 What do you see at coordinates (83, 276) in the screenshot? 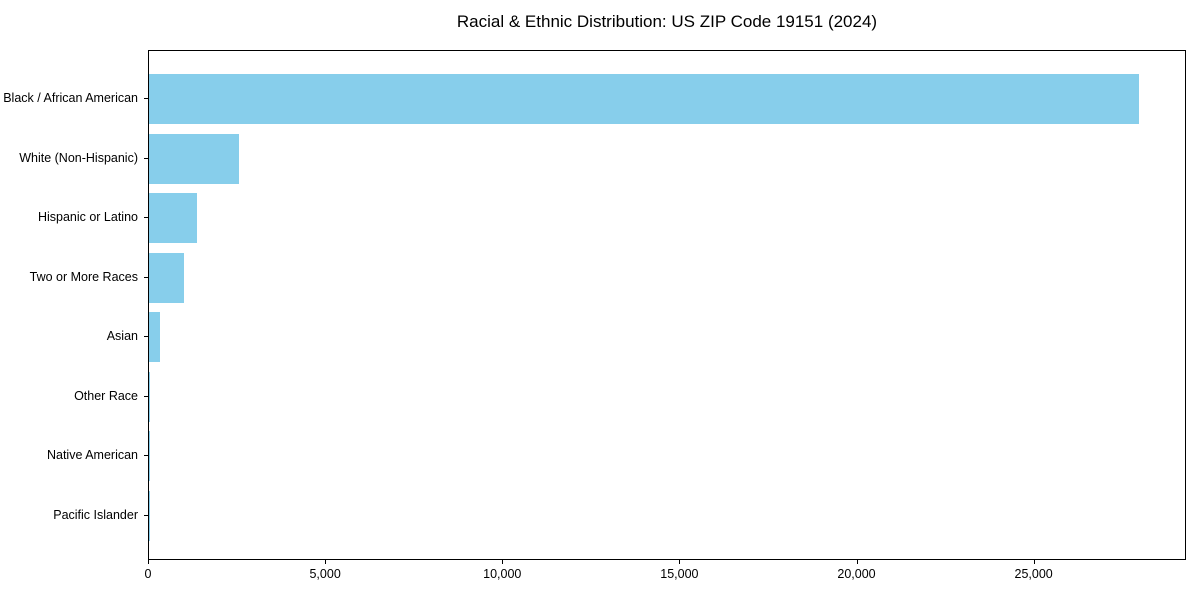
I see `y-axis-category-label: Two or More Races` at bounding box center [83, 276].